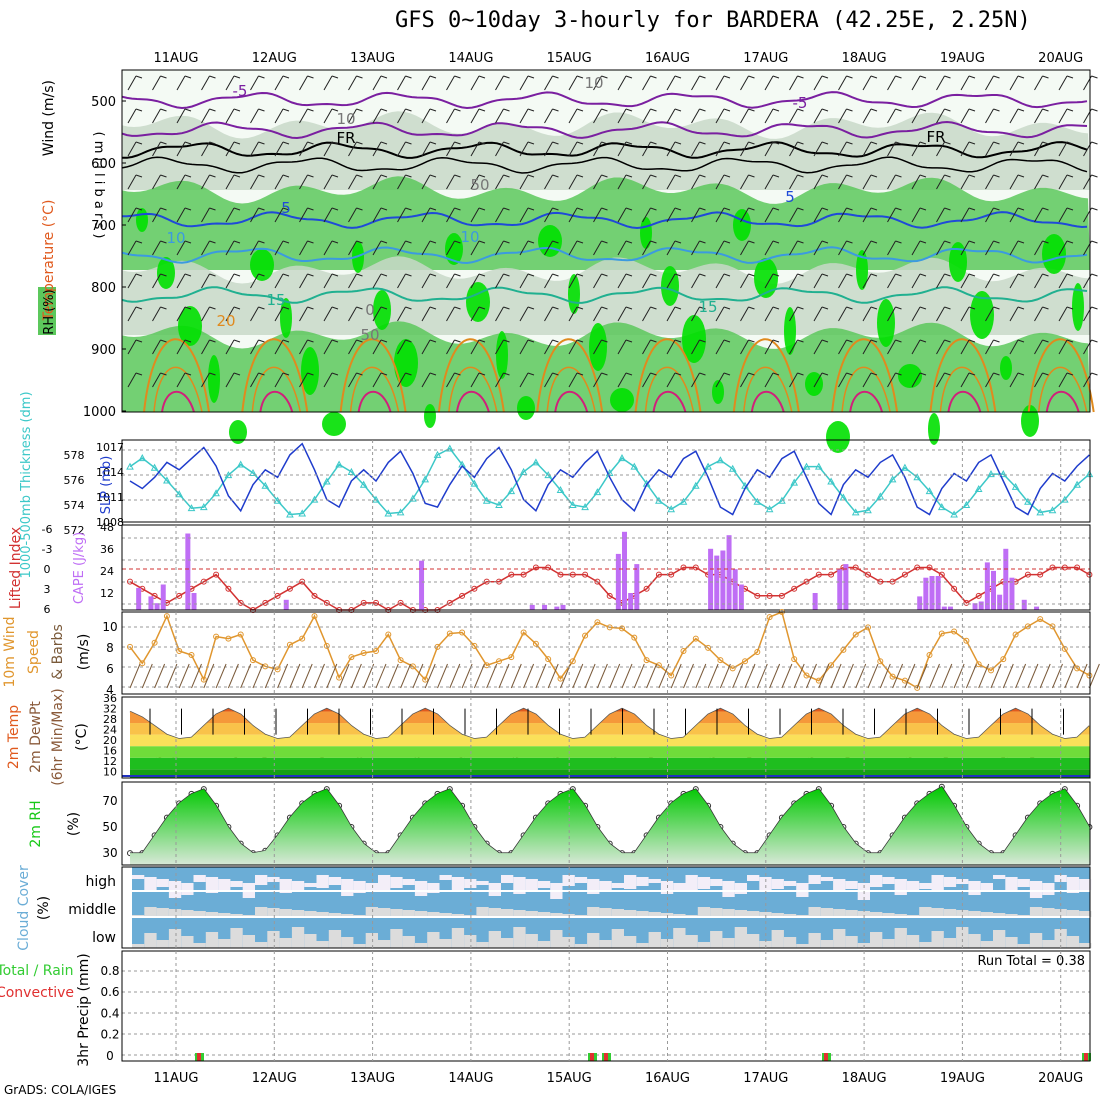  Describe the element at coordinates (98, 185) in the screenshot. I see `pressure-axis-label: ( m i l l i b a r s )` at that location.